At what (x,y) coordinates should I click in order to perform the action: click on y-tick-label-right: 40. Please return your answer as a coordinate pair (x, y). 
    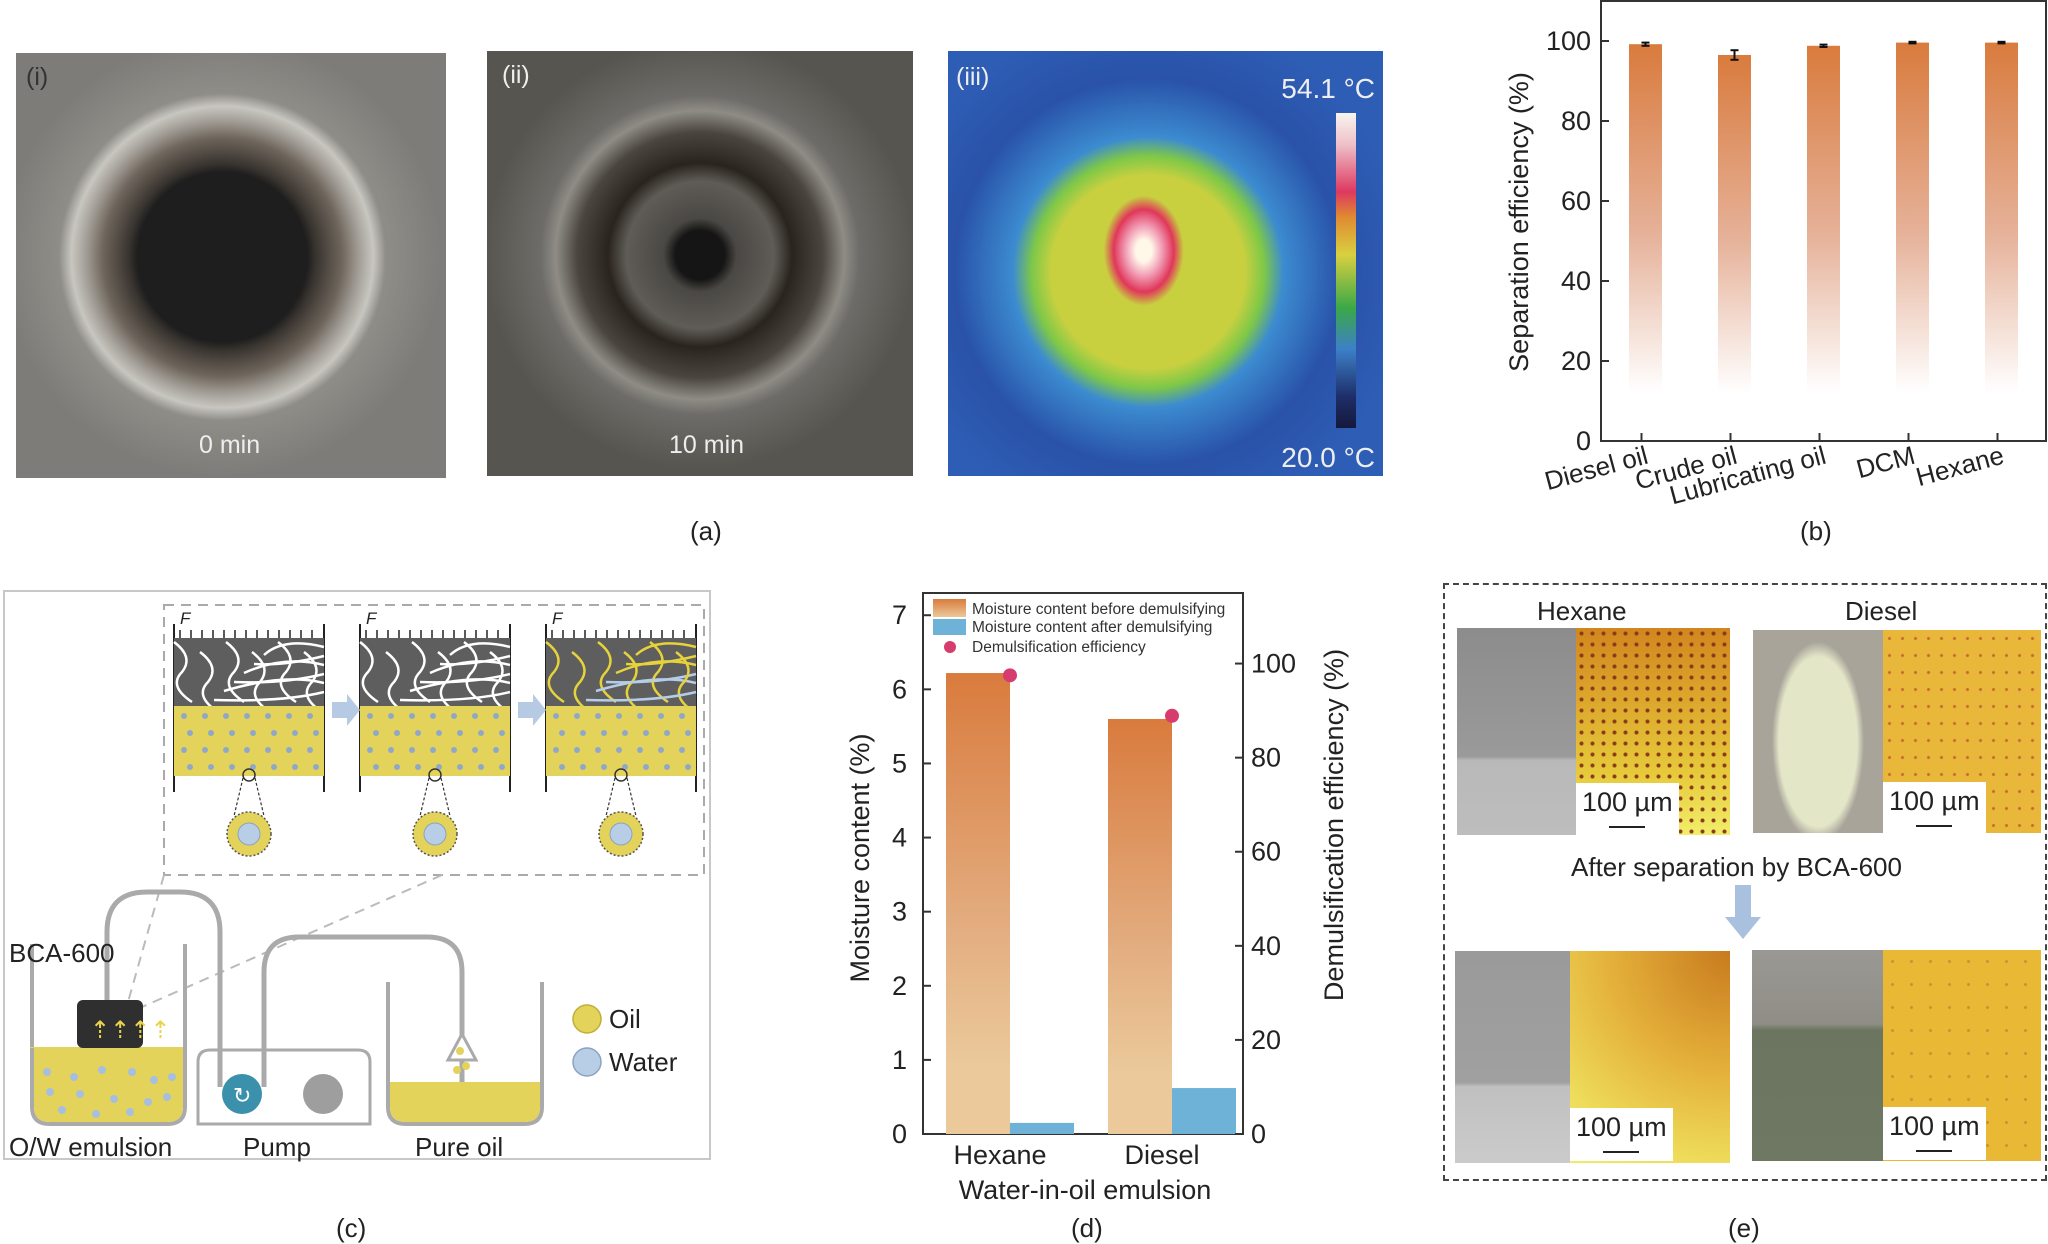
    Looking at the image, I should click on (1266, 946).